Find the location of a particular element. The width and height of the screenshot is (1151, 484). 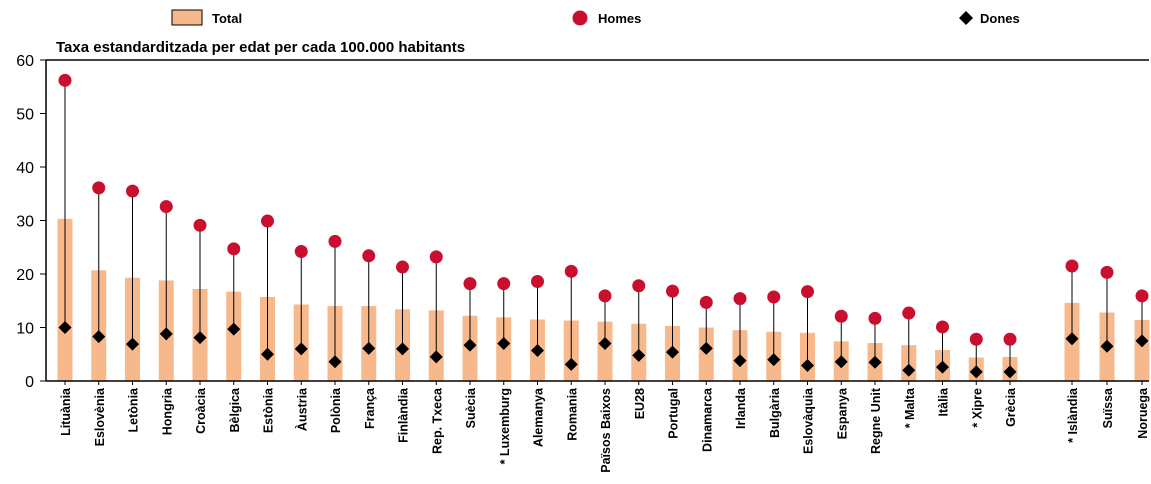

y-tick-label: 60 is located at coordinates (25, 61).